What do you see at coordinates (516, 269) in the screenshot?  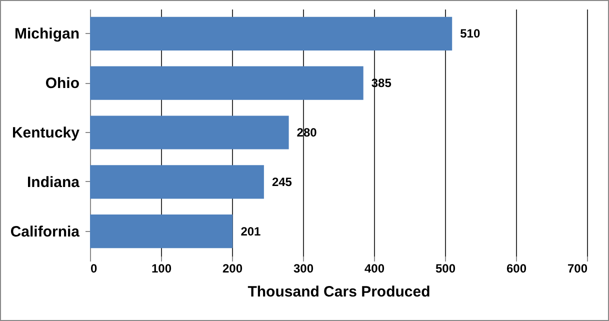 I see `x-tick-label: 600` at bounding box center [516, 269].